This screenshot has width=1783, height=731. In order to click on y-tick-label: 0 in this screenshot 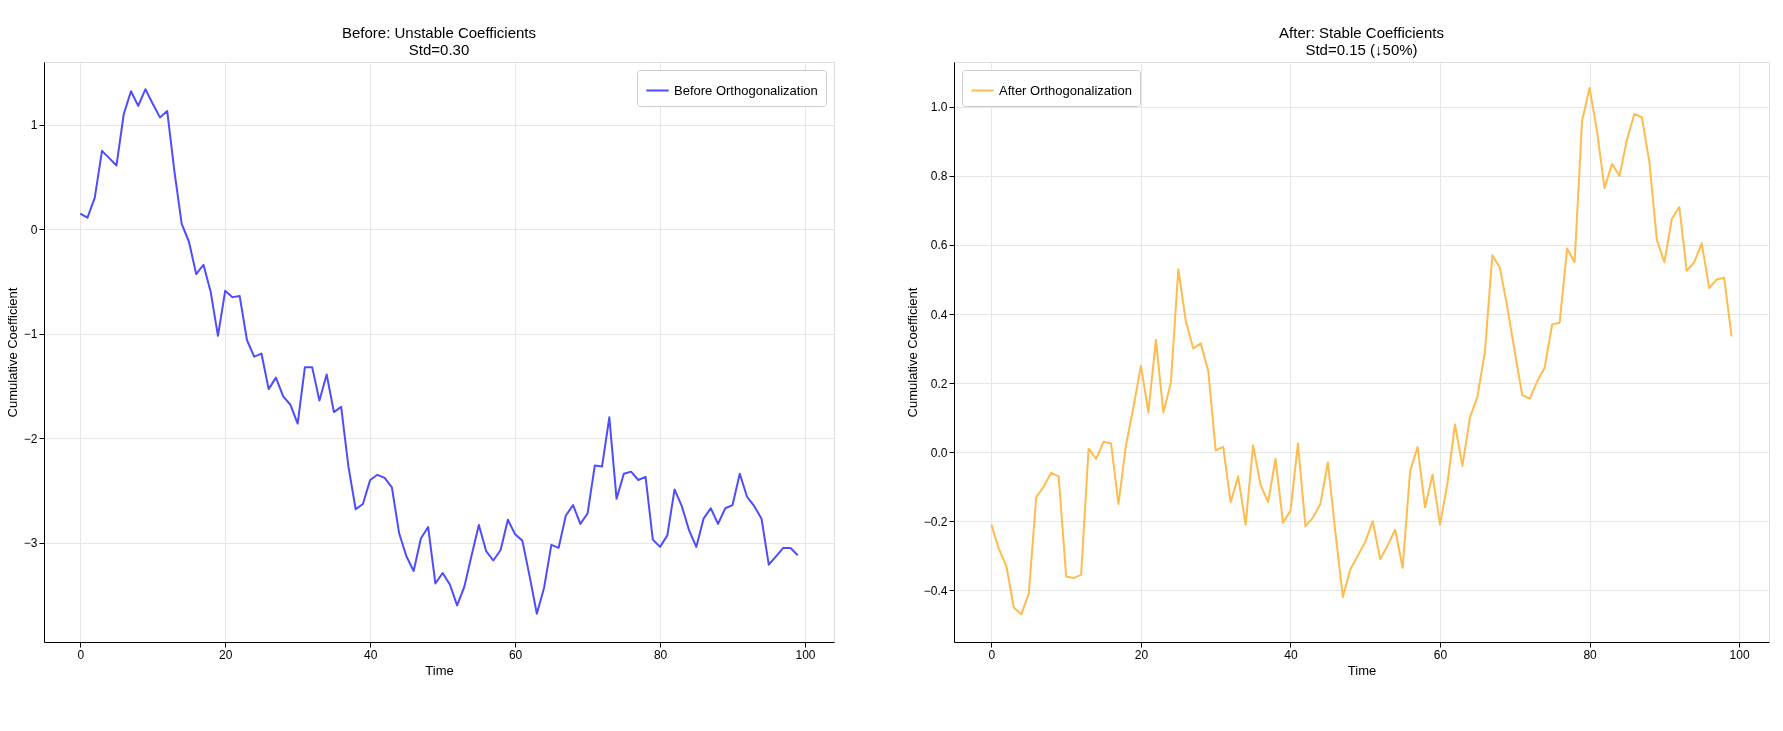, I will do `click(34, 229)`.